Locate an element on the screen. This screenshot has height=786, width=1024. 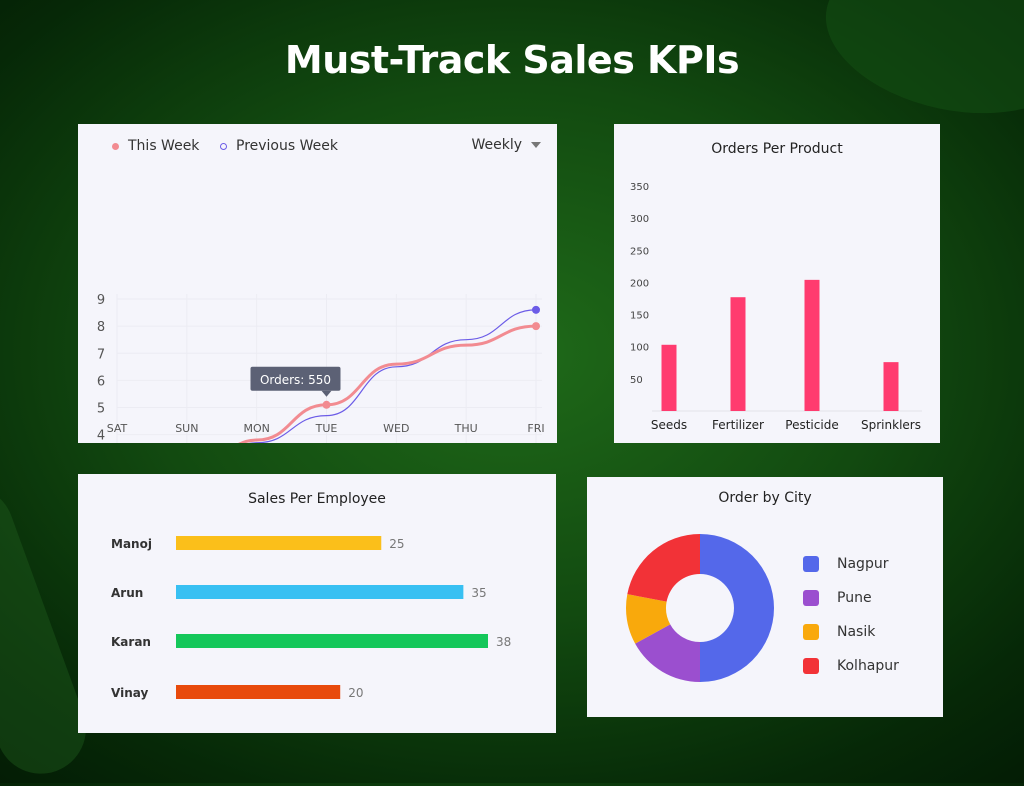
order-by-city-donut is located at coordinates (700, 608).